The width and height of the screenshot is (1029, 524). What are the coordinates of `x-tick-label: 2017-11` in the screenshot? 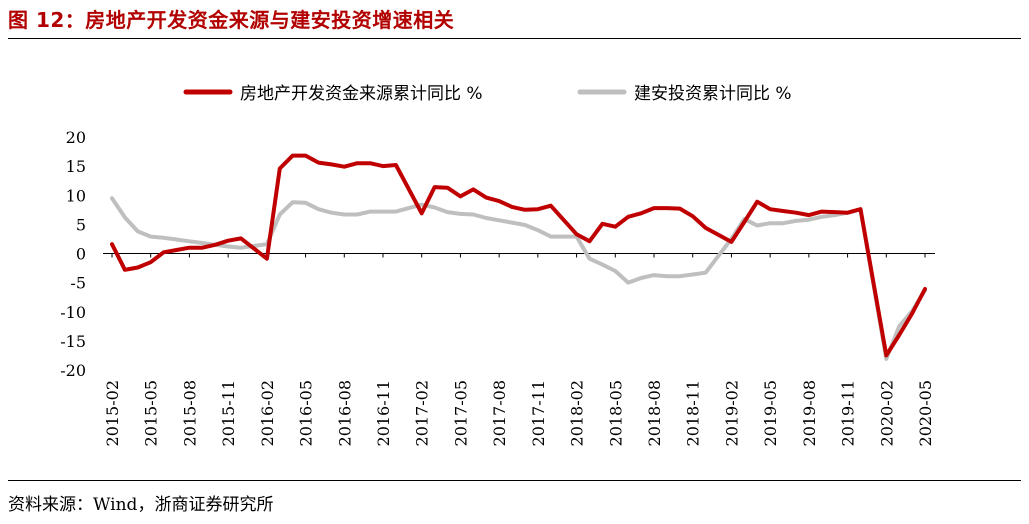 It's located at (538, 413).